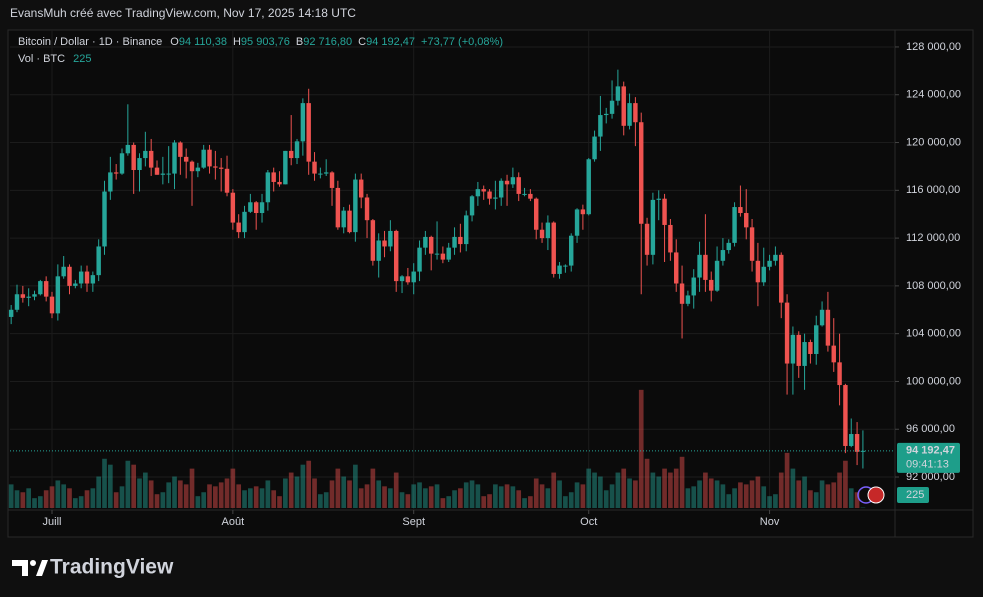 The height and width of the screenshot is (597, 983). What do you see at coordinates (54, 59) in the screenshot?
I see `volume-legend: Vol · BTC 225` at bounding box center [54, 59].